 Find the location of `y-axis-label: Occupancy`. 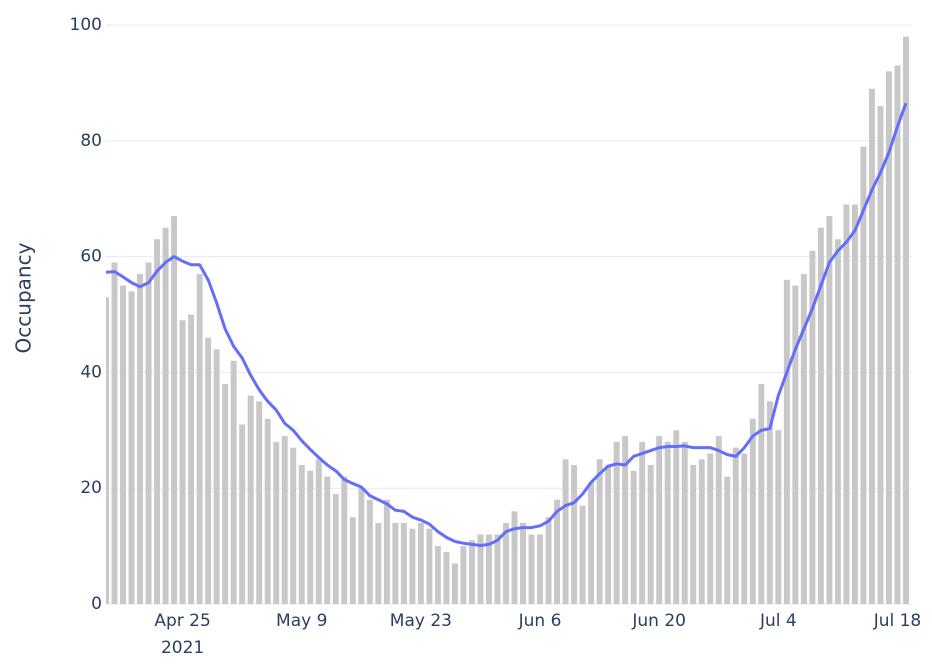

y-axis-label: Occupancy is located at coordinates (24, 297).